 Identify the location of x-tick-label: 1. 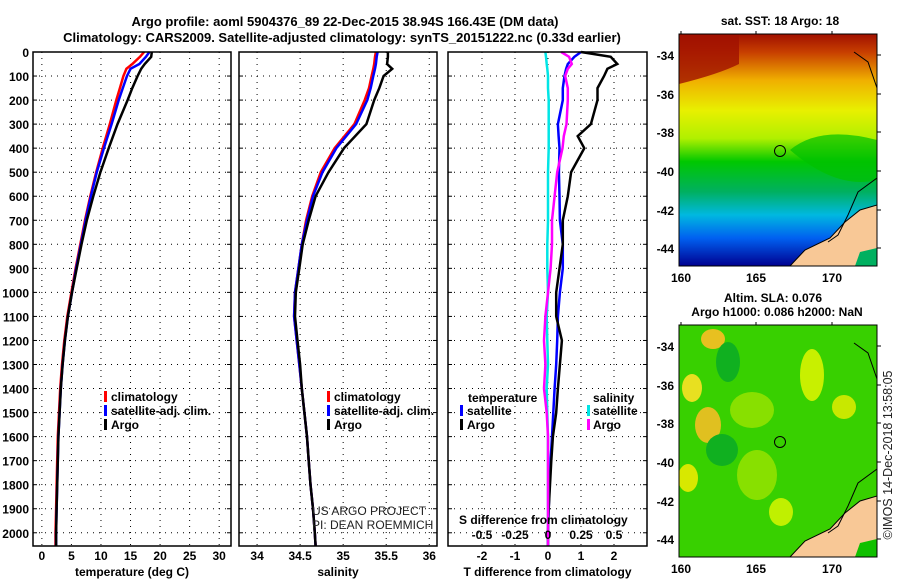
(581, 556).